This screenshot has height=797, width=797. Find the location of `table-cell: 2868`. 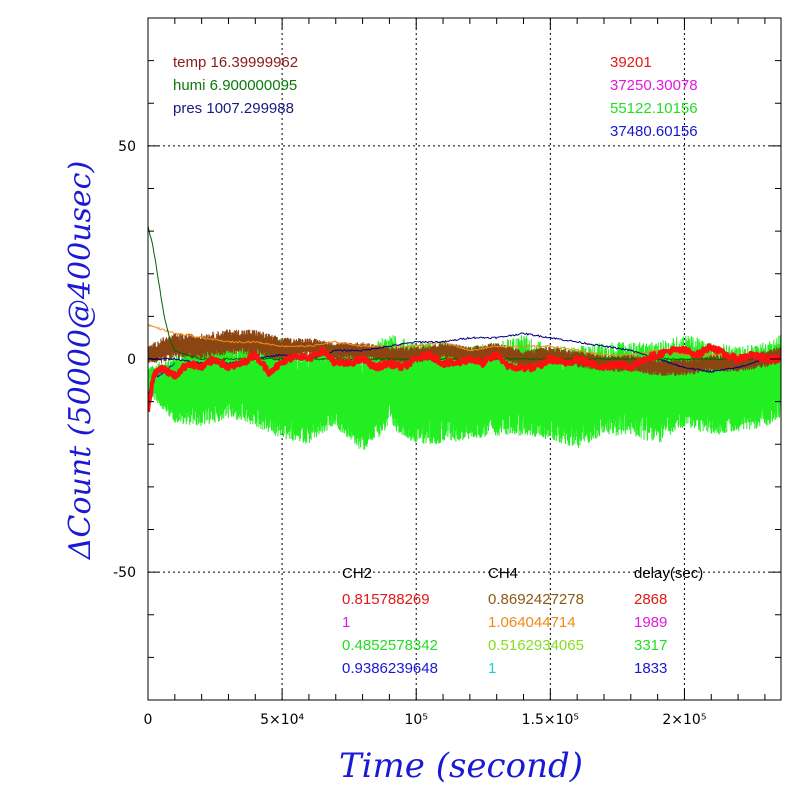

table-cell: 2868 is located at coordinates (650, 599).